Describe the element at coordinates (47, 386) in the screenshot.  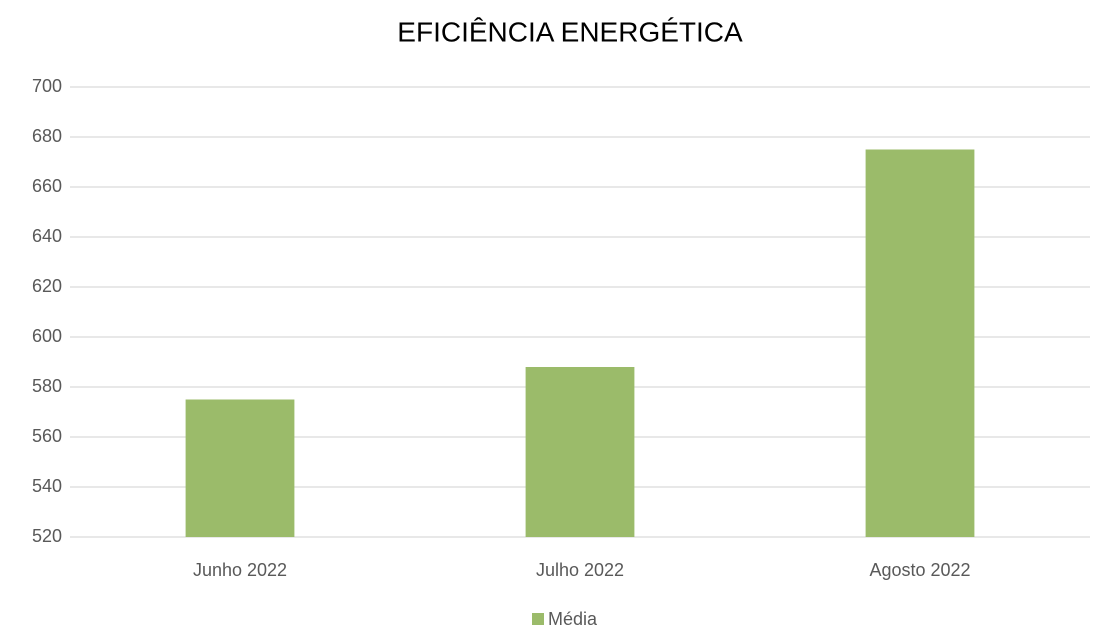
I see `y-tick-label: 580` at that location.